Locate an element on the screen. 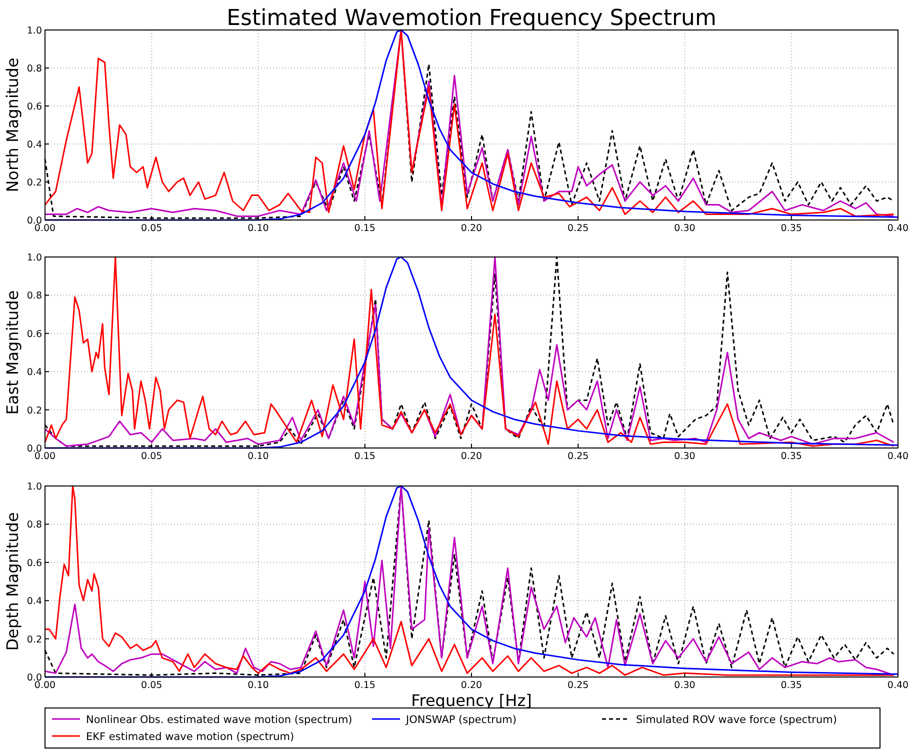 This screenshot has height=749, width=917. x-axis-title: Frequency [Hz] is located at coordinates (471, 700).